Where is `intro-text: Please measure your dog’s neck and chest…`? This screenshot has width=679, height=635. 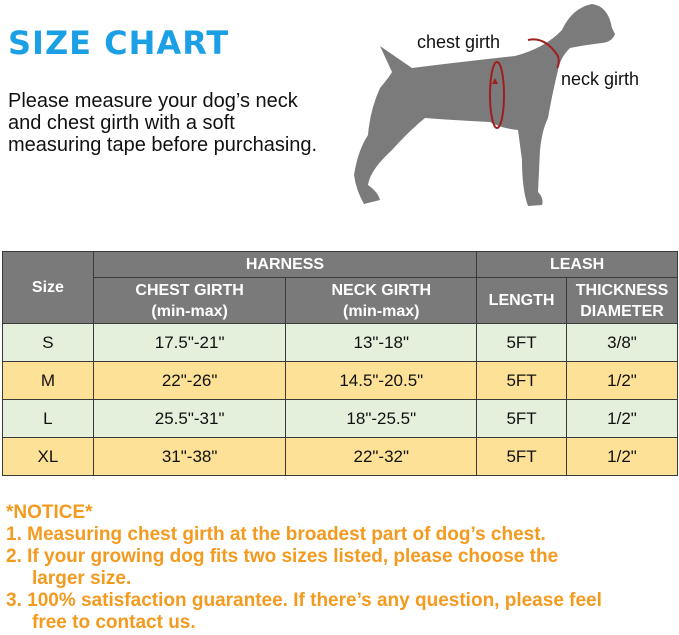 intro-text: Please measure your dog’s neck and chest… is located at coordinates (163, 123).